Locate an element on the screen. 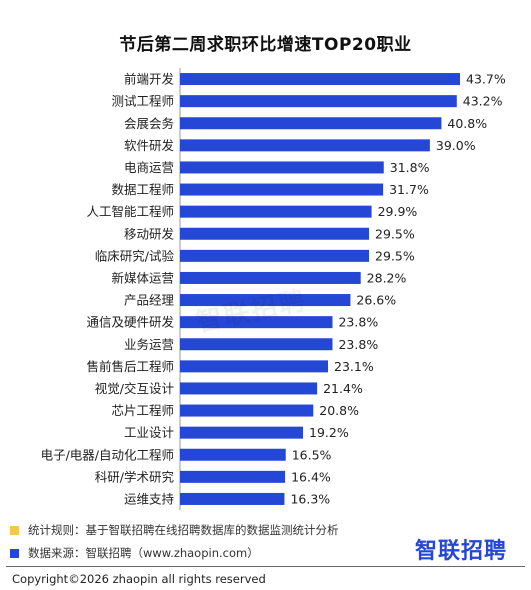  value-label: 26.6% is located at coordinates (376, 300).